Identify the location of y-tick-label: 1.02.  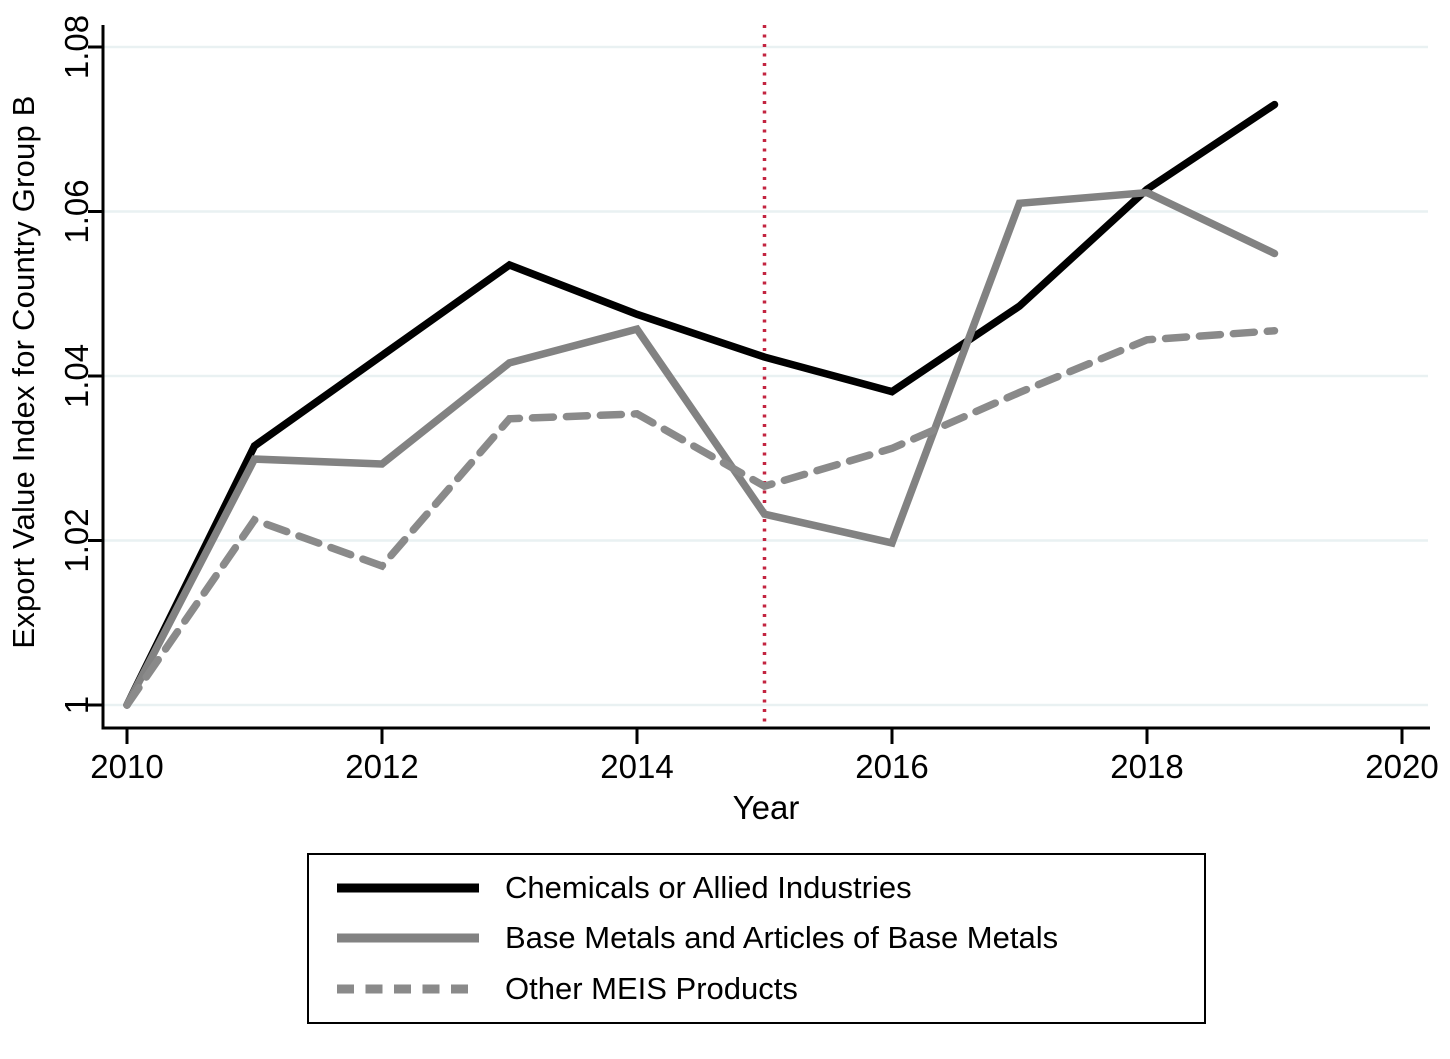
(76, 540).